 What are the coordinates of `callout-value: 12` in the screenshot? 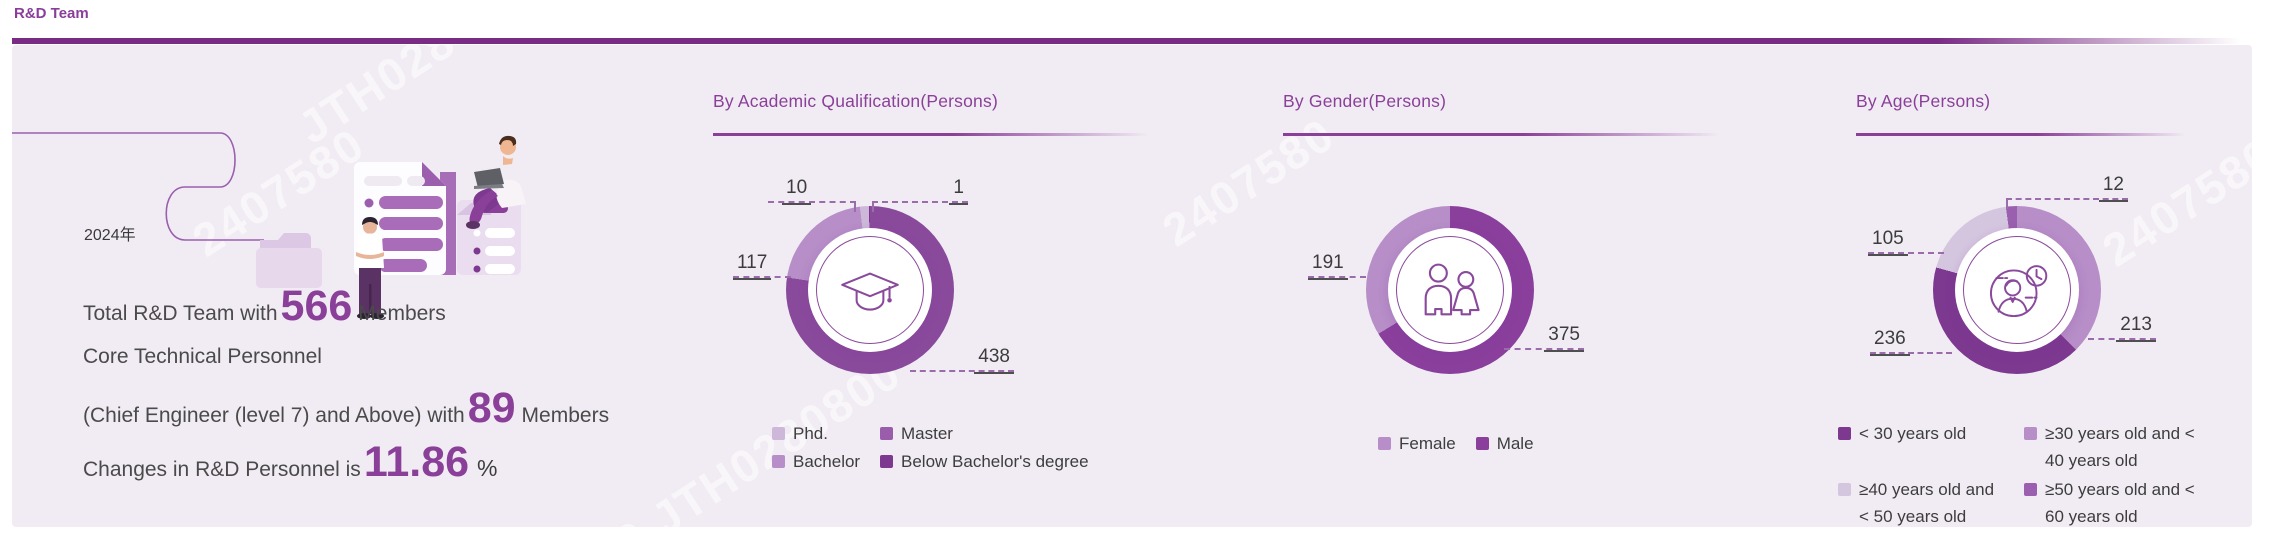 It's located at (2113, 188).